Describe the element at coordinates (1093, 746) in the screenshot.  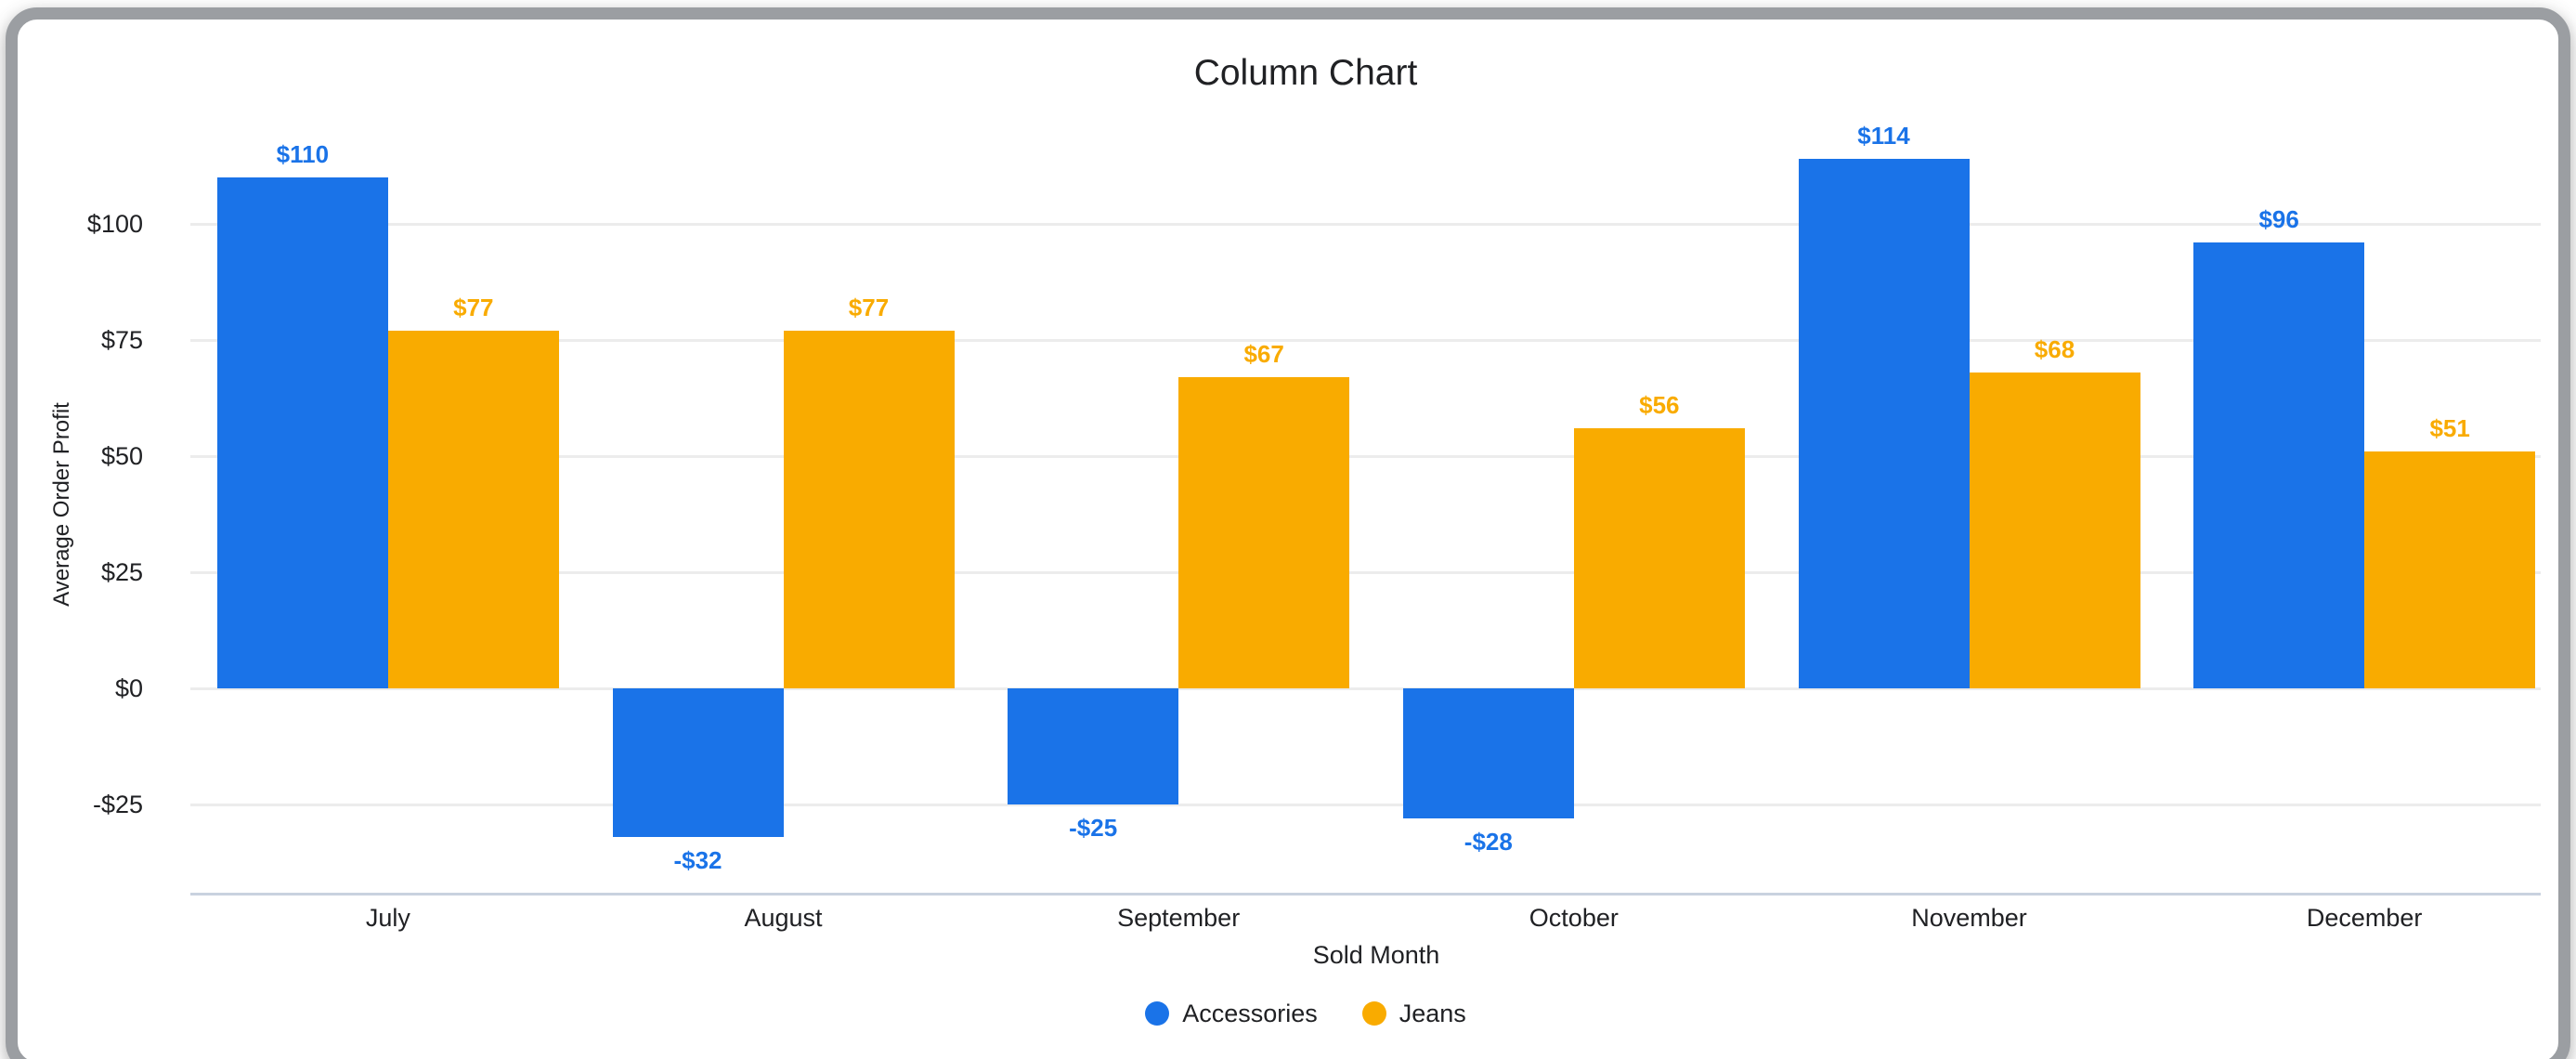
I see `bar-accessories-september` at that location.